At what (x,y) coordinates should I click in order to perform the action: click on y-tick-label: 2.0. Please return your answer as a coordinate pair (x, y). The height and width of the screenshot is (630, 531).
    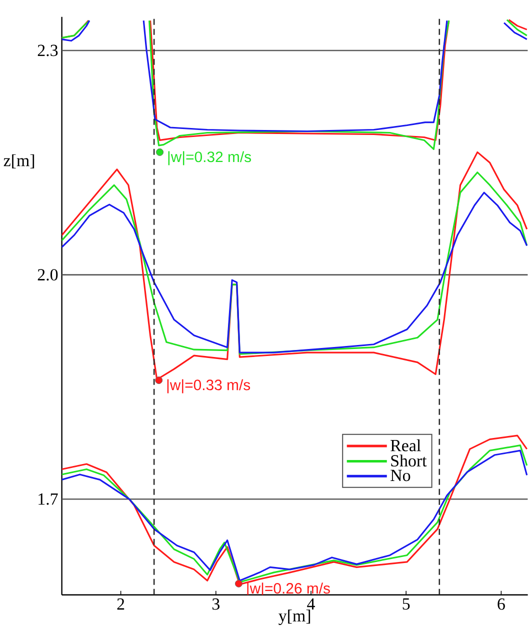
    Looking at the image, I should click on (48, 275).